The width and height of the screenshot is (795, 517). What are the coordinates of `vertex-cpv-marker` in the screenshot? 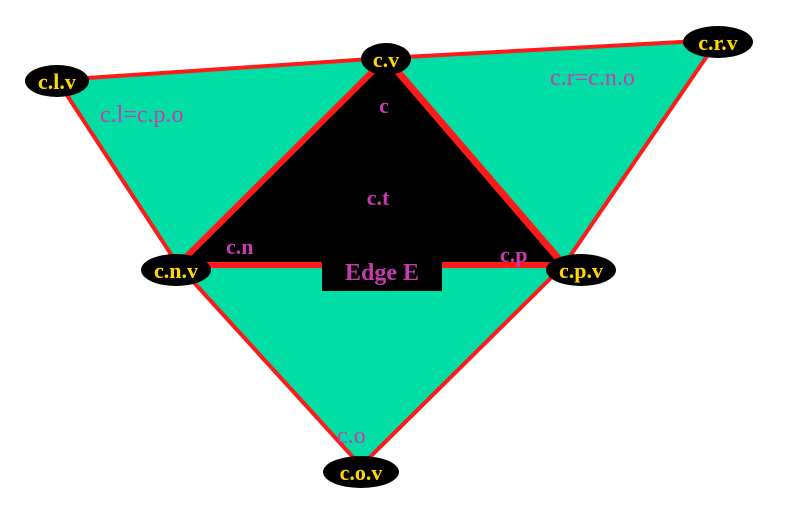 It's located at (581, 270).